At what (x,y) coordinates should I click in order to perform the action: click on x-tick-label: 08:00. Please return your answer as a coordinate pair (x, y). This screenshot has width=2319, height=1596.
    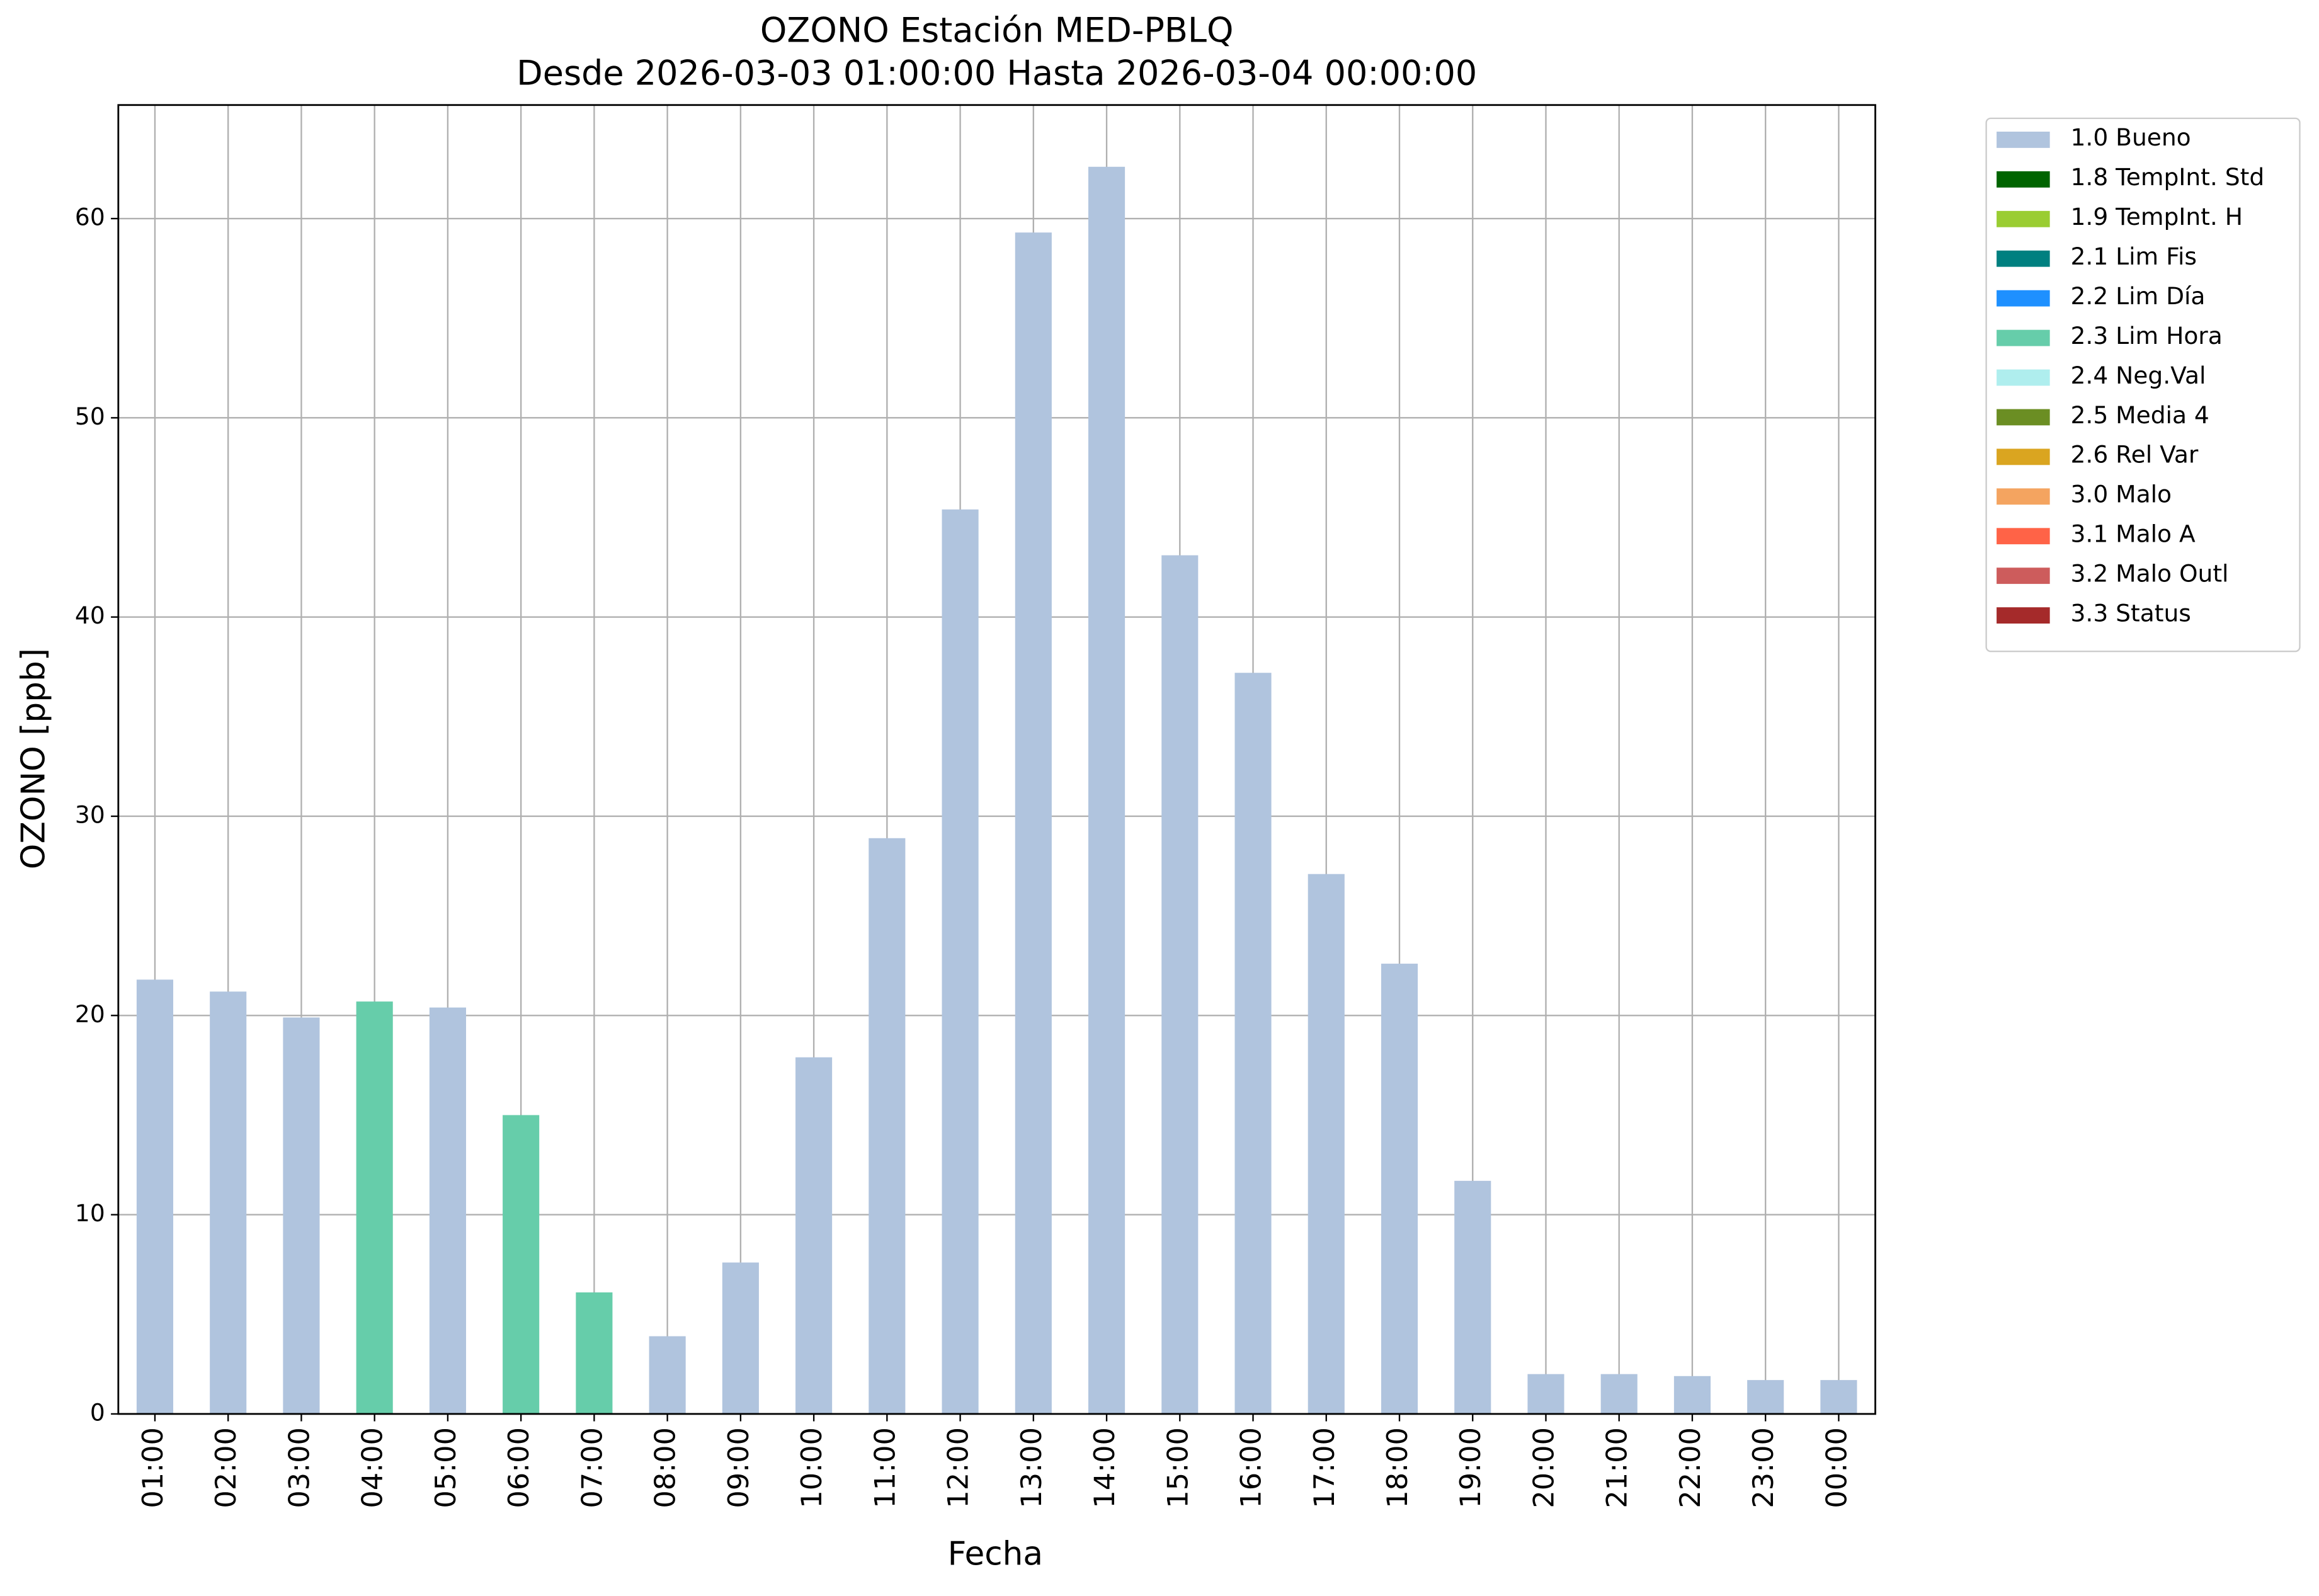
    Looking at the image, I should click on (665, 1467).